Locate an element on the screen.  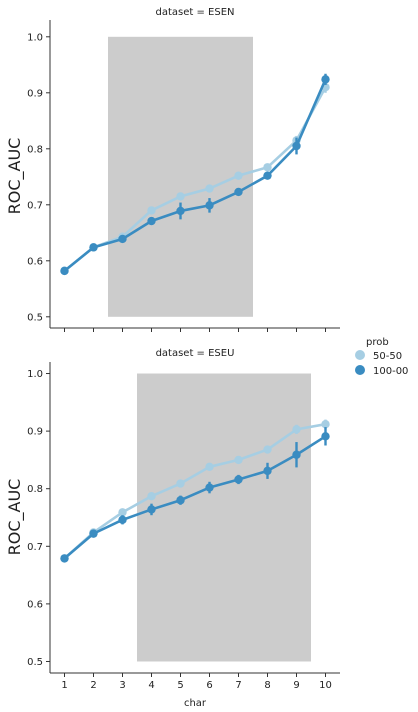
x-tick-label: 2 is located at coordinates (93, 685).